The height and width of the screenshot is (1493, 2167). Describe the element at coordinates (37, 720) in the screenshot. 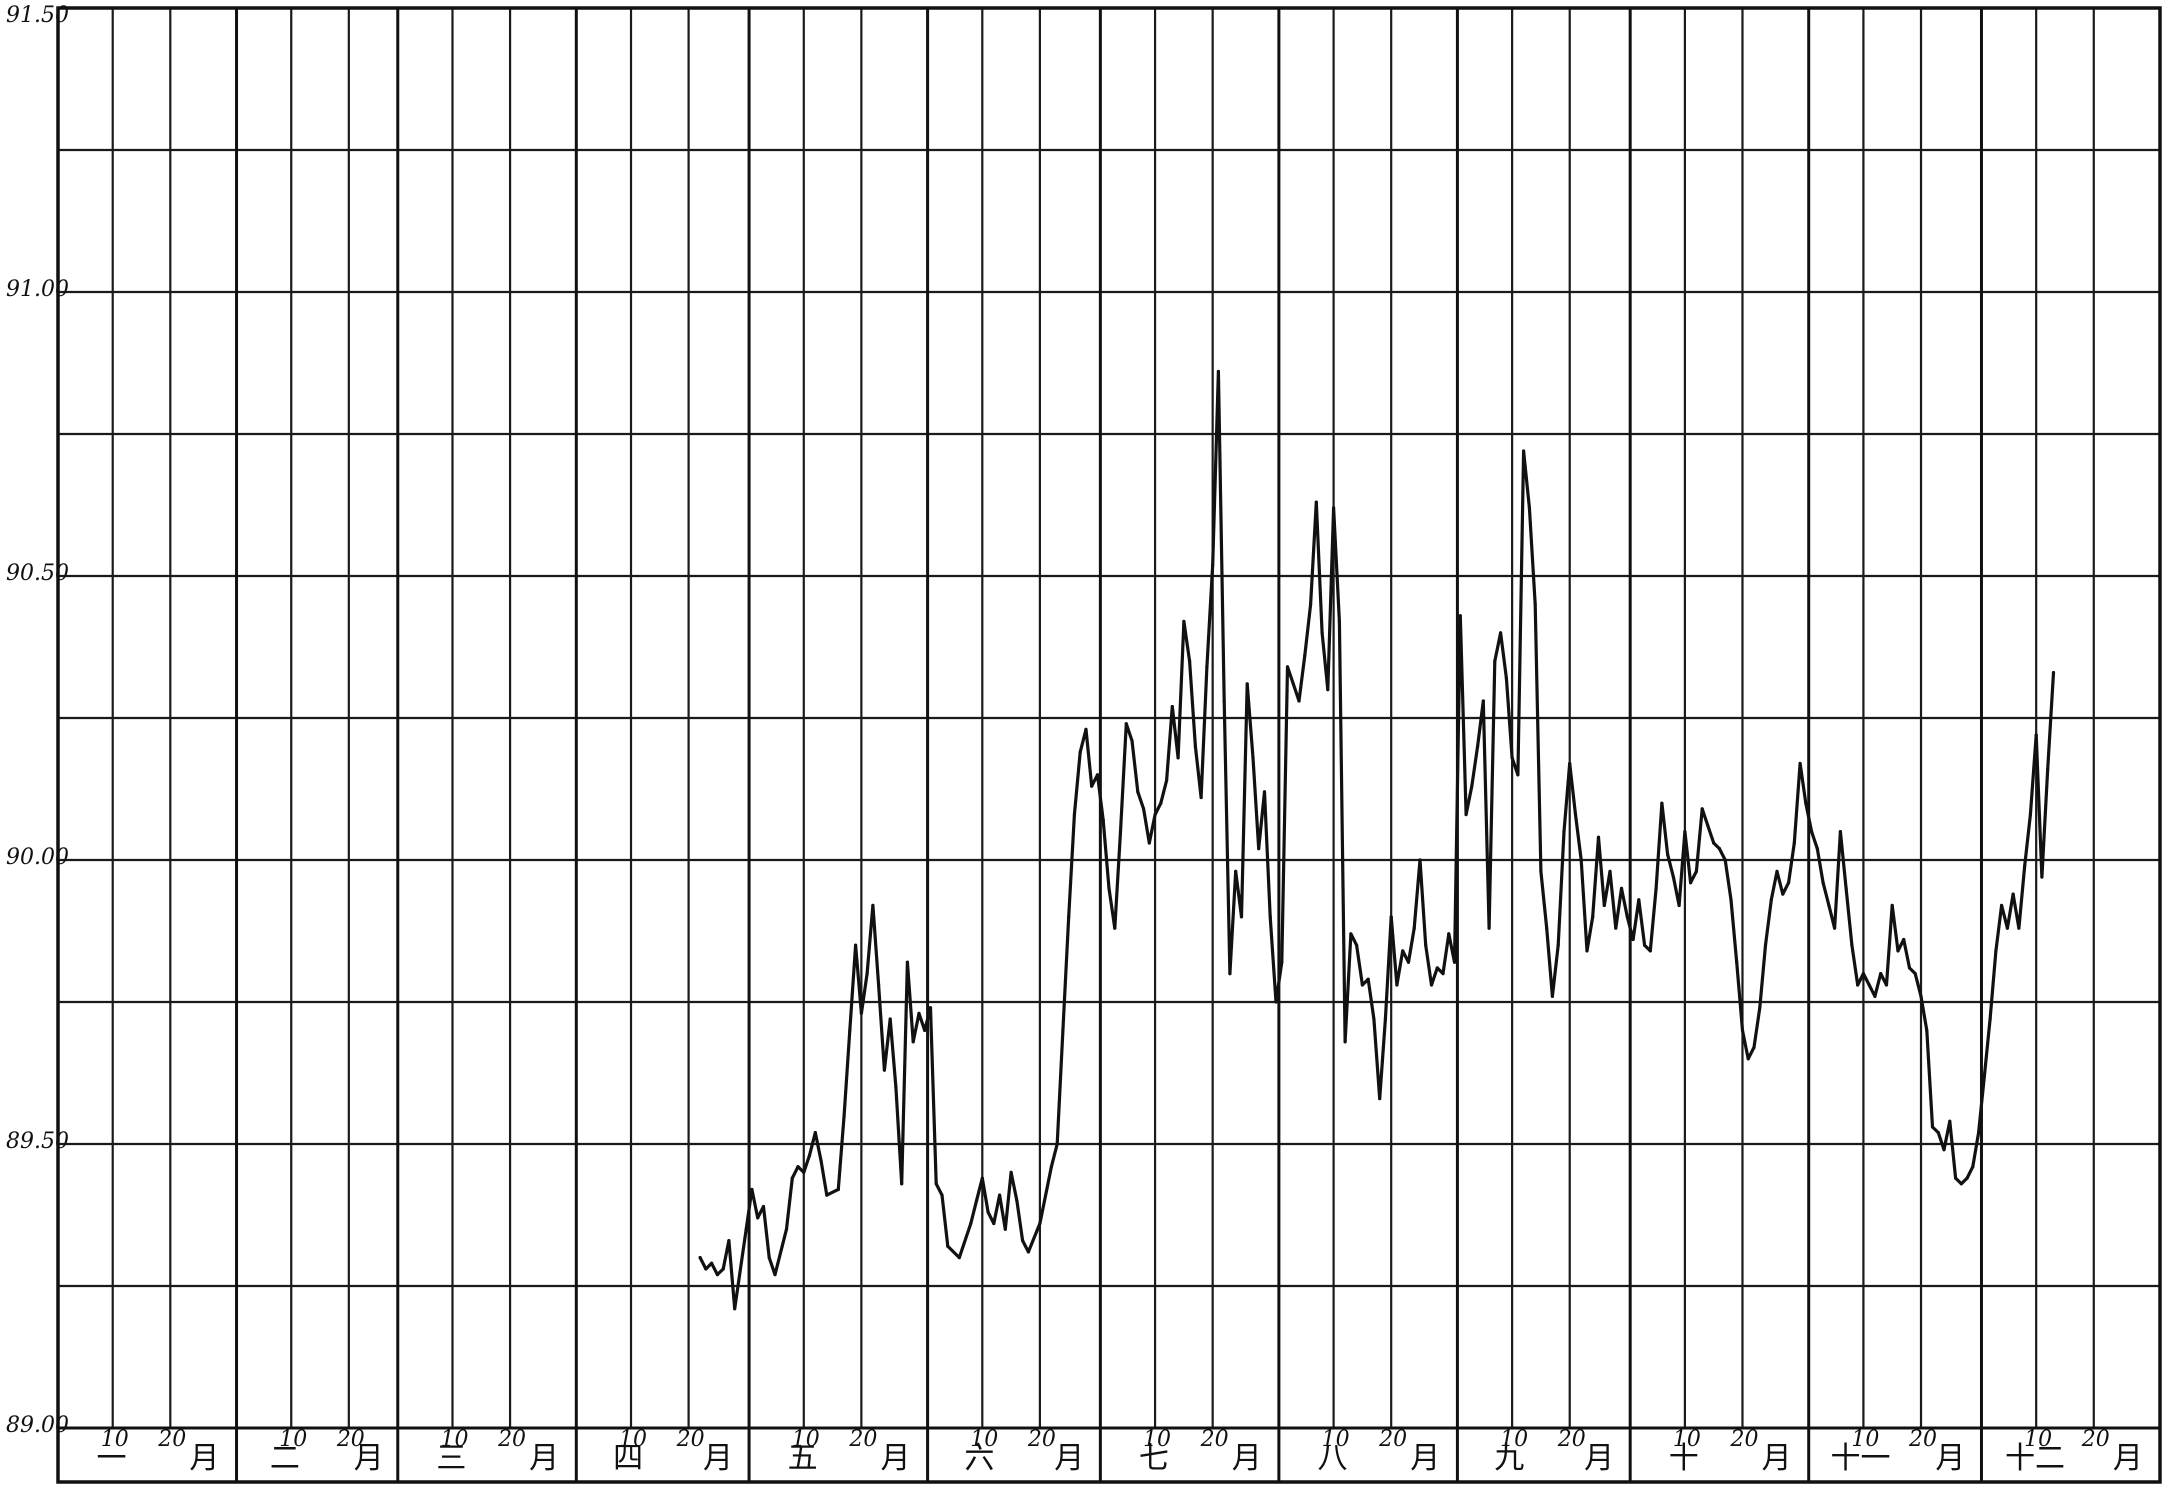

I see `y-tick-labels: 91.50 91.00 90.50 90.00 89.50 89.00` at that location.